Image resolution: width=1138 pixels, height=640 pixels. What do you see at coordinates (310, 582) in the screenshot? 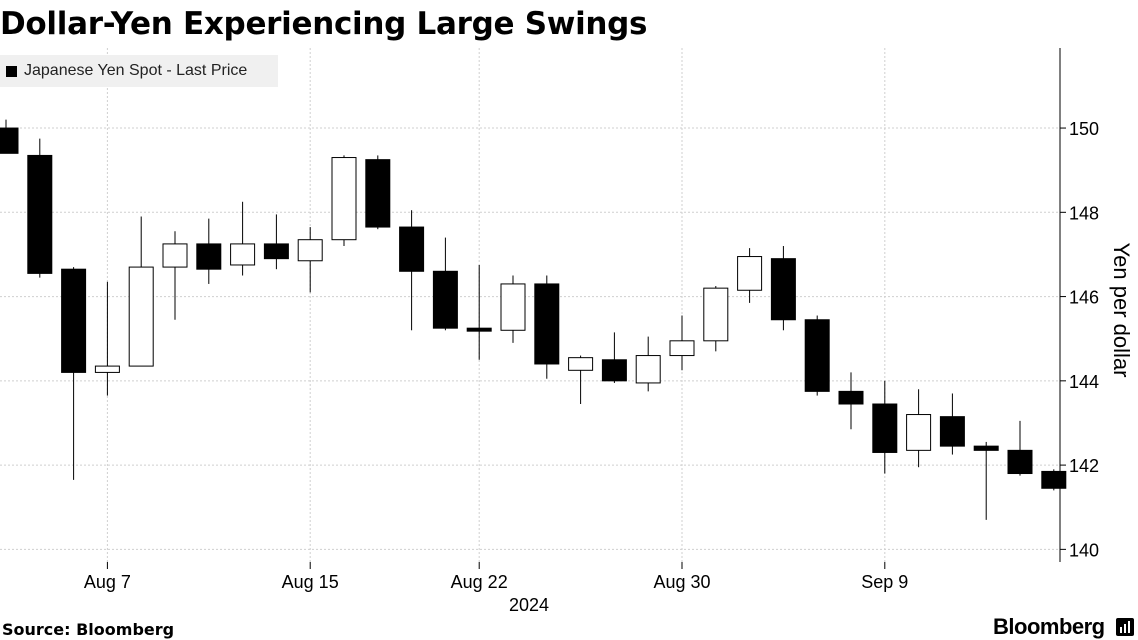
I see `x-tick-label-aug-15: Aug 15` at bounding box center [310, 582].